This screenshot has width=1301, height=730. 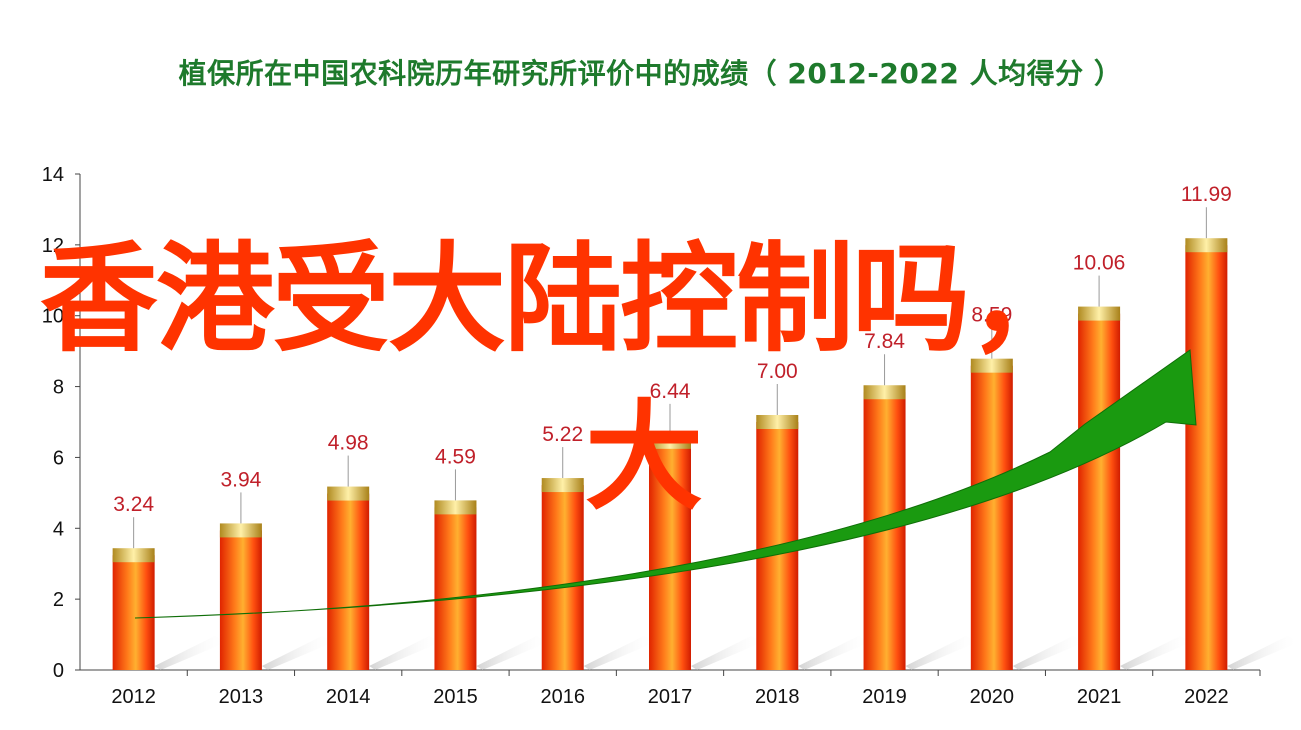 I want to click on x-tick-label: 2013, so click(x=241, y=697).